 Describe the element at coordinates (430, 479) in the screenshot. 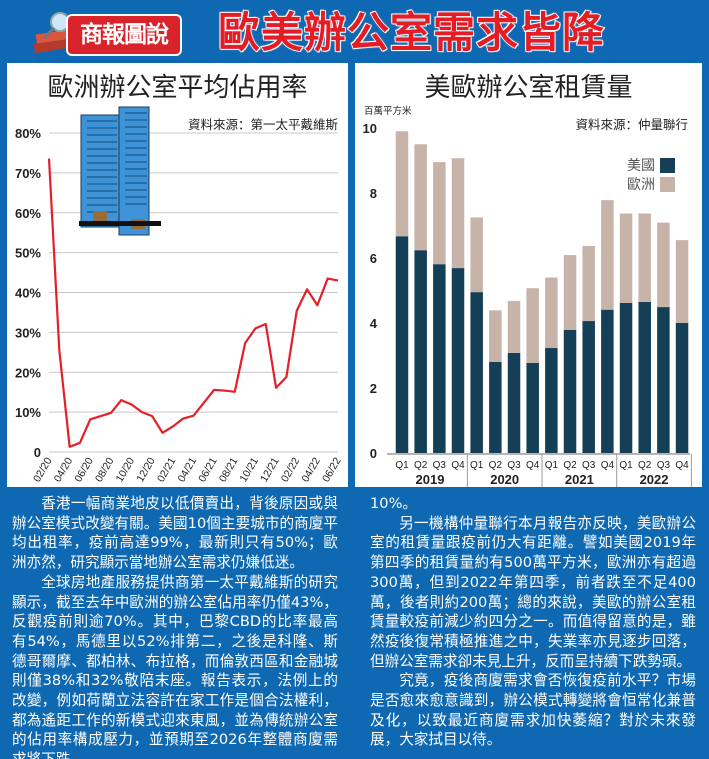

I see `x-year-label: 2019` at that location.